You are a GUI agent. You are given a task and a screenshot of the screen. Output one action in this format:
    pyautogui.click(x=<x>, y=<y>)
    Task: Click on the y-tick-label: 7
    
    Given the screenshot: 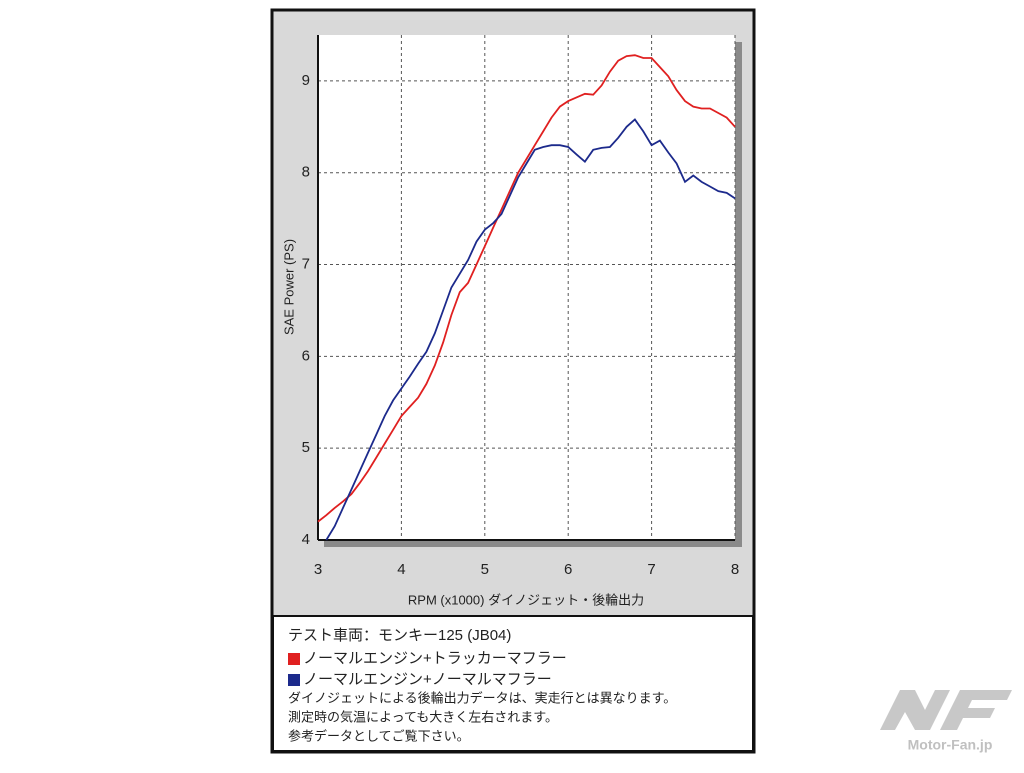 What is the action you would take?
    pyautogui.click(x=306, y=264)
    